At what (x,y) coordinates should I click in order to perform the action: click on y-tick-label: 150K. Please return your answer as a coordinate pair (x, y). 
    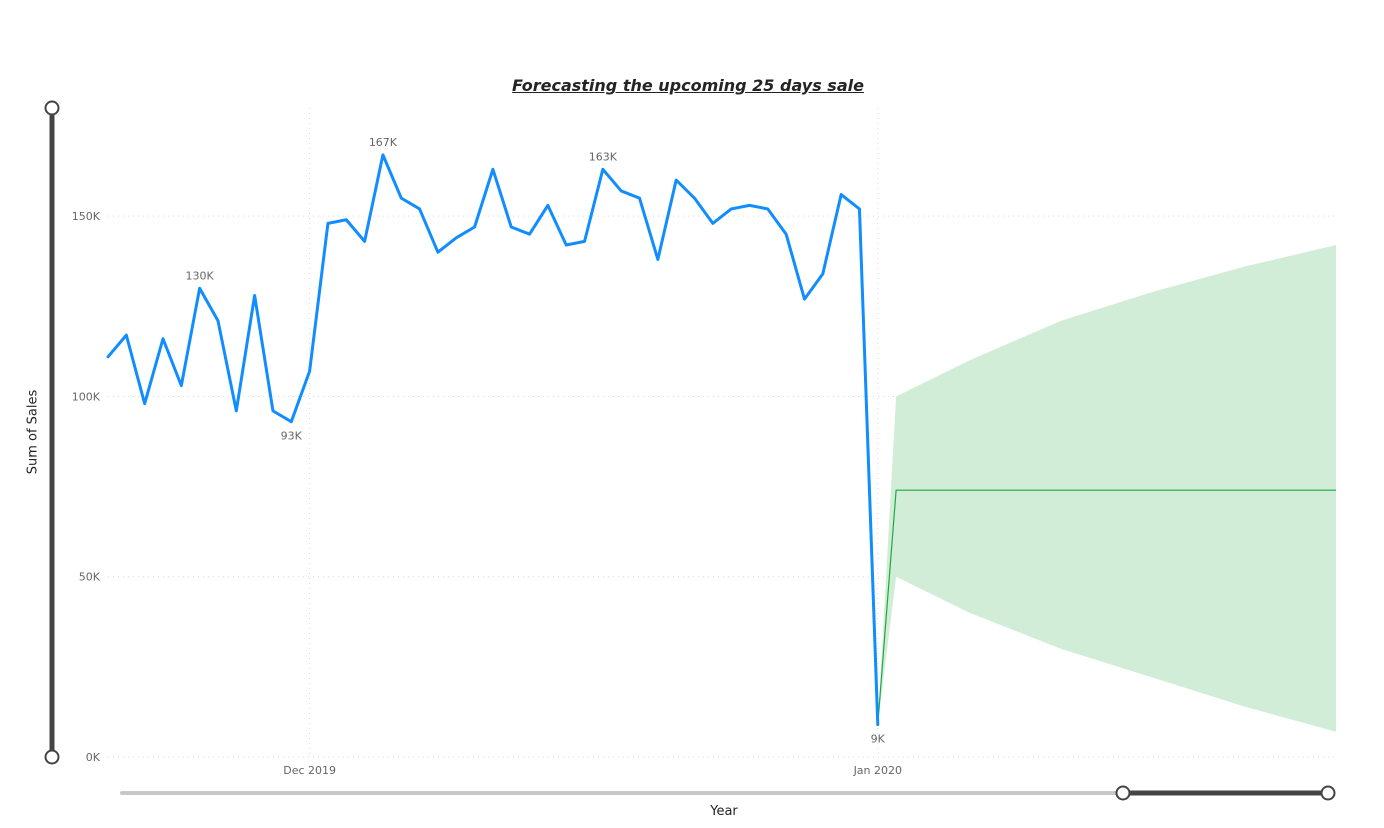
    Looking at the image, I should click on (86, 216).